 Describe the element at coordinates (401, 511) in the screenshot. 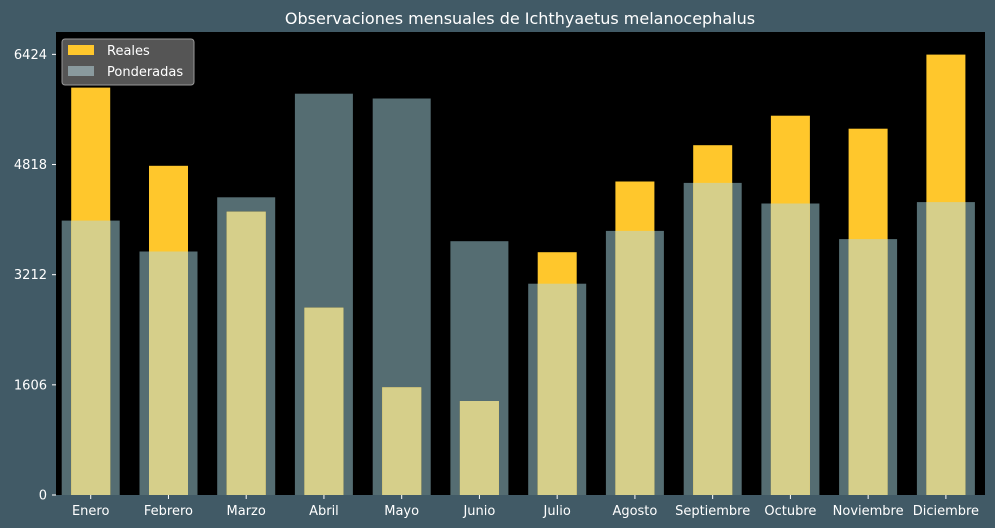

I see `x-tick-label-4: Mayo` at that location.